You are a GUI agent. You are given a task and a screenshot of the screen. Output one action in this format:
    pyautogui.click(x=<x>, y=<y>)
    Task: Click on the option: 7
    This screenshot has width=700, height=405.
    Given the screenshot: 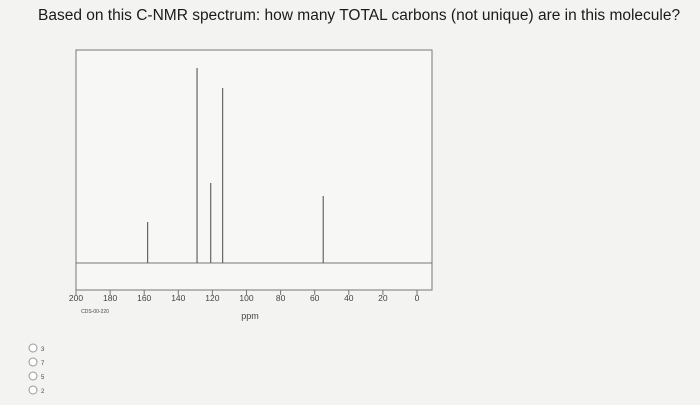 What is the action you would take?
    pyautogui.click(x=36, y=362)
    